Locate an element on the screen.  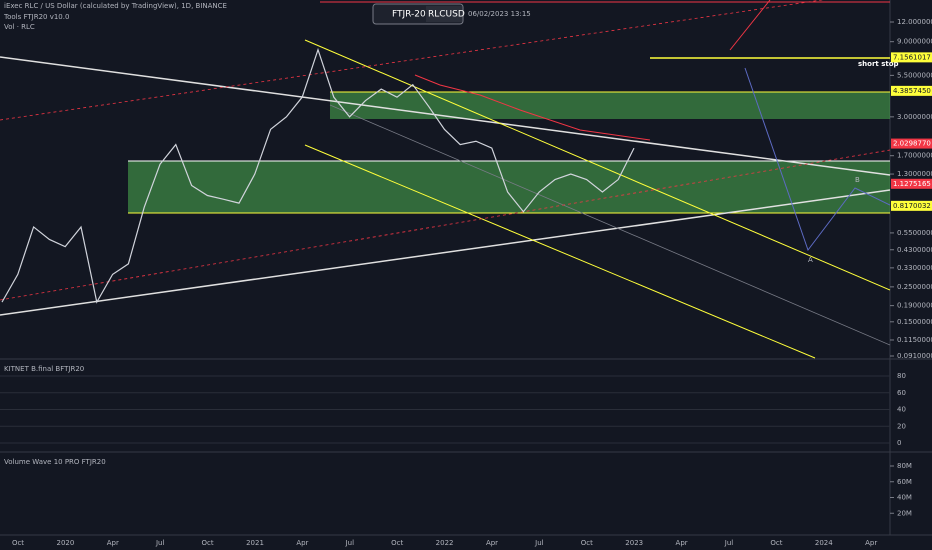
watermark: FTJR-20 is located at coordinates (409, 15).